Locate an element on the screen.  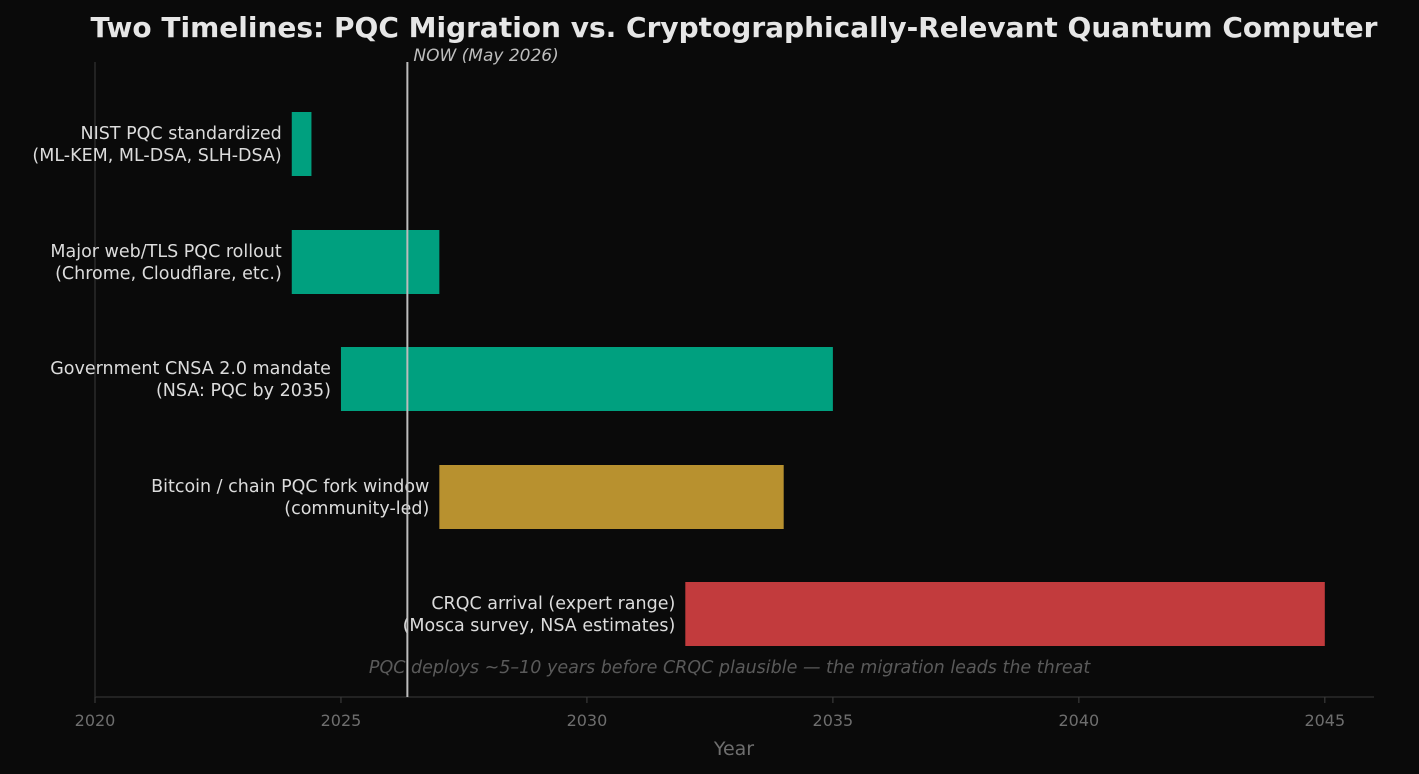
bar-label-1-line1: NIST PQC standardized is located at coordinates (180, 134).